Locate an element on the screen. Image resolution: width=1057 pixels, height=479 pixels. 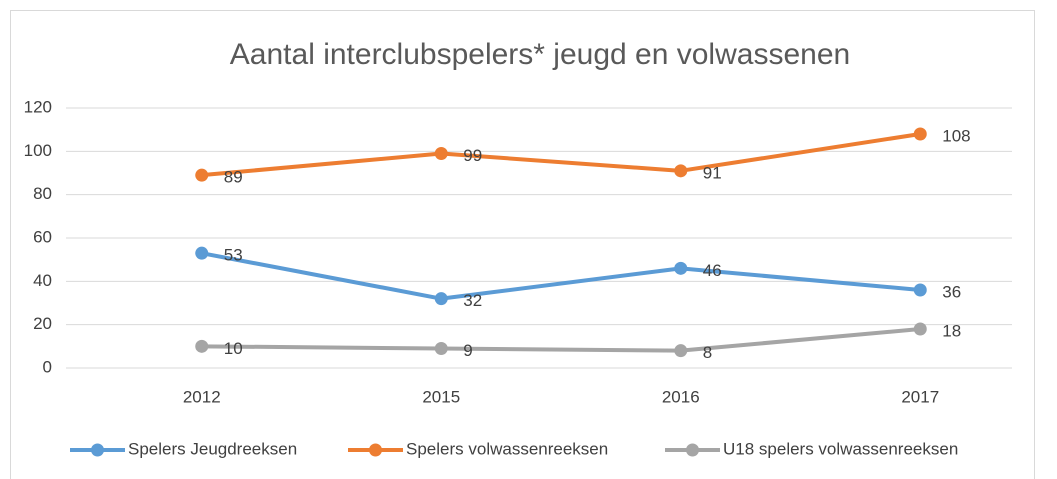
data-label: 89 is located at coordinates (233, 177).